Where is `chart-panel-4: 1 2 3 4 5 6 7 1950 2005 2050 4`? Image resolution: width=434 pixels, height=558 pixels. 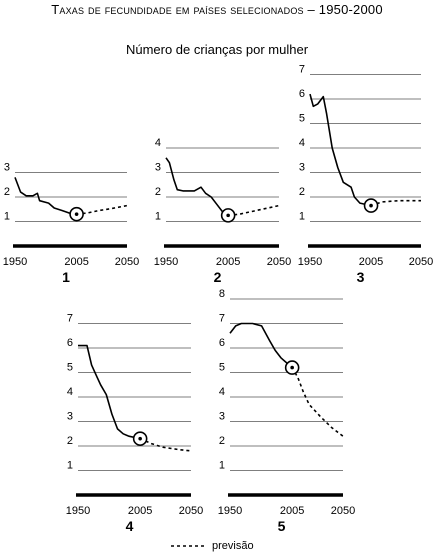
chart-panel-4: 1 2 3 4 5 6 7 1950 2005 2050 4 is located at coordinates (134, 424).